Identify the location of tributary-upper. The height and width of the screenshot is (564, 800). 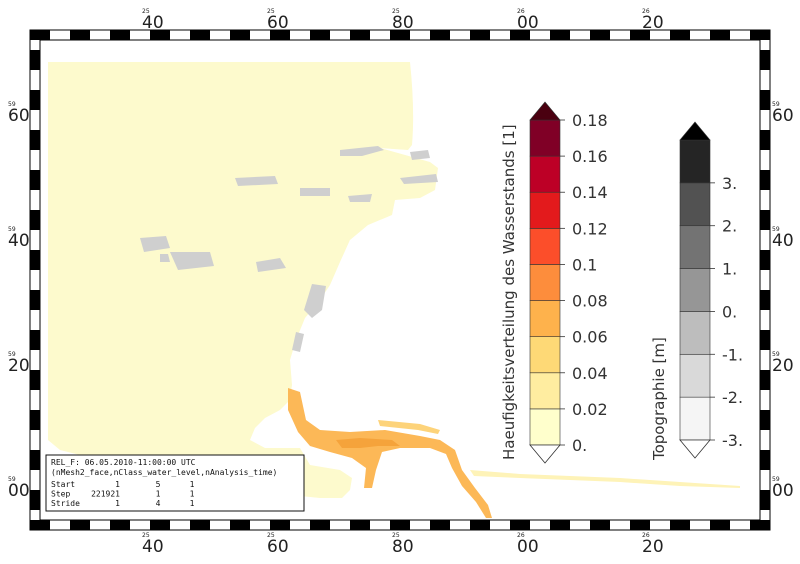
(409, 427).